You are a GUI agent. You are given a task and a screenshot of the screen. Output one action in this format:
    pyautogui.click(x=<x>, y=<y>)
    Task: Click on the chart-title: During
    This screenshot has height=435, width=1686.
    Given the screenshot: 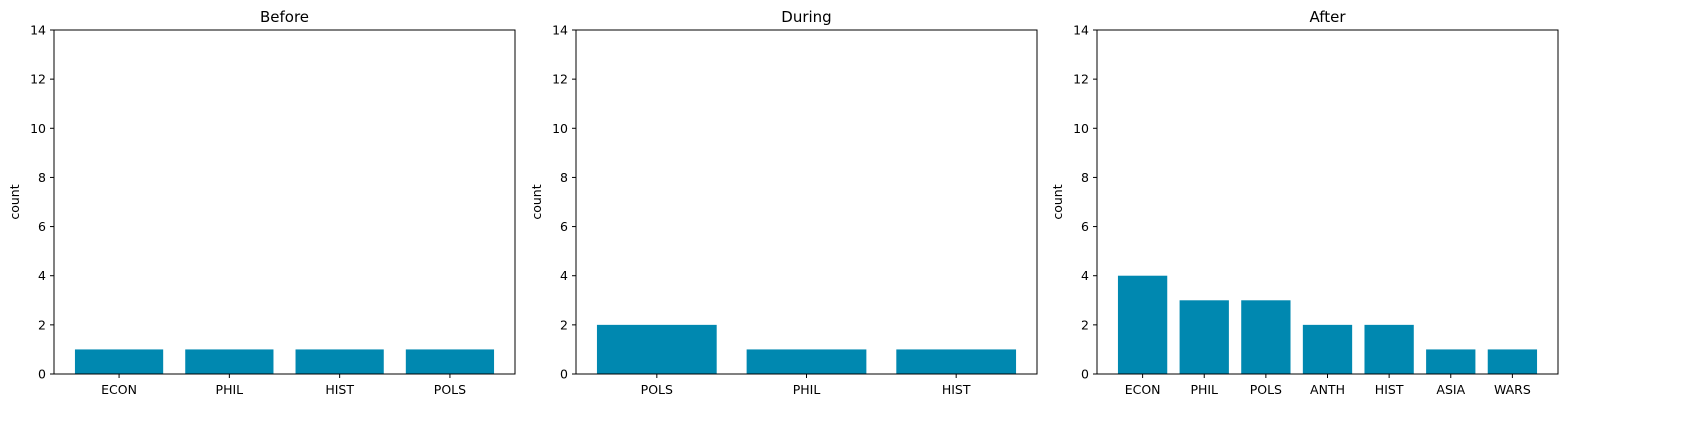 What is the action you would take?
    pyautogui.click(x=806, y=17)
    